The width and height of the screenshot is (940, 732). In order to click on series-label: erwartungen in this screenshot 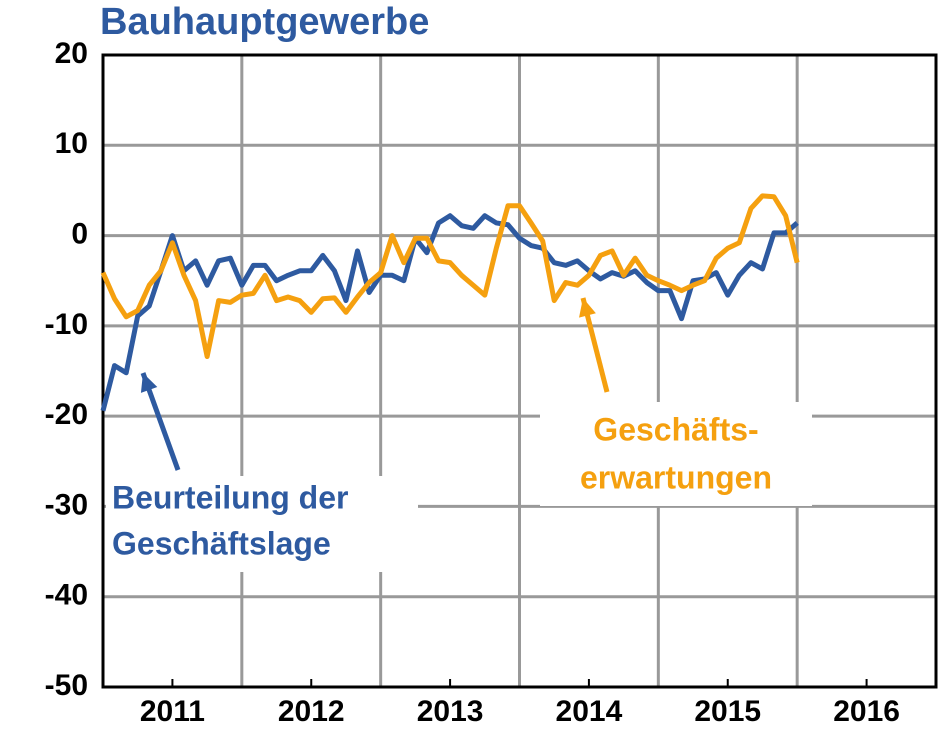, I will do `click(676, 477)`.